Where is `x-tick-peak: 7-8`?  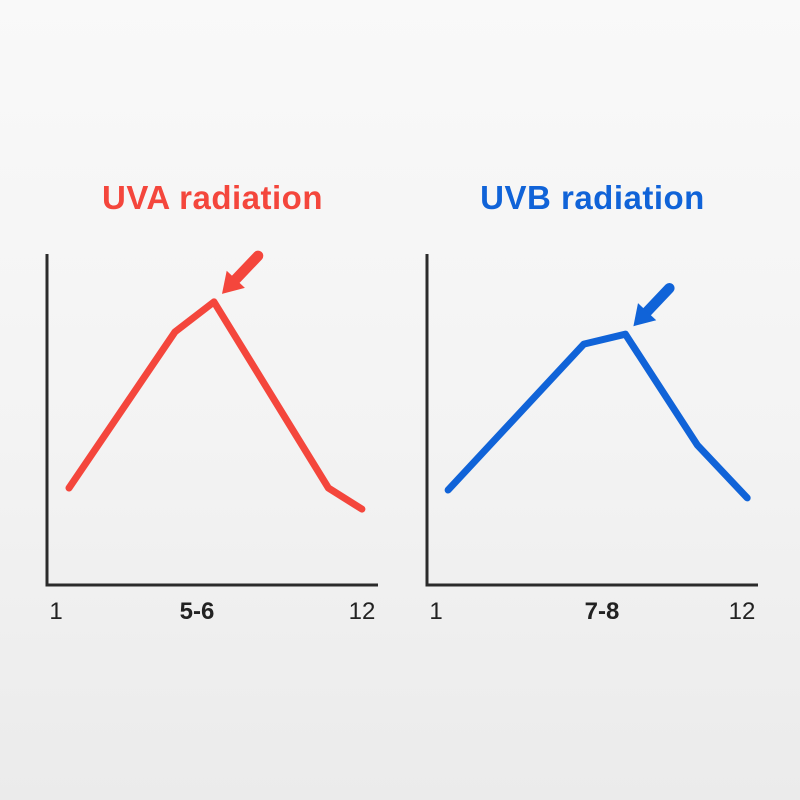 x-tick-peak: 7-8 is located at coordinates (602, 611).